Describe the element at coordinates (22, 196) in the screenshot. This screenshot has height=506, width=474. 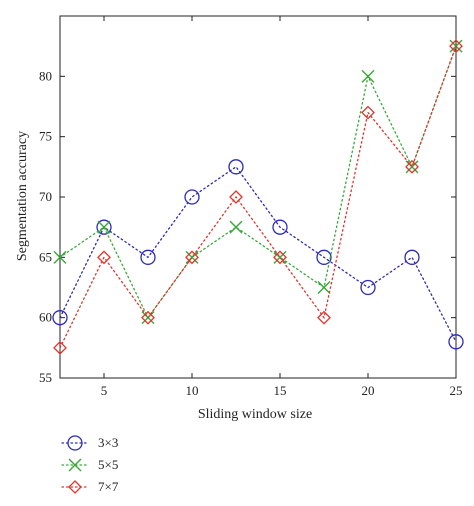
I see `y-axis-label: Segmentation accuracy` at that location.